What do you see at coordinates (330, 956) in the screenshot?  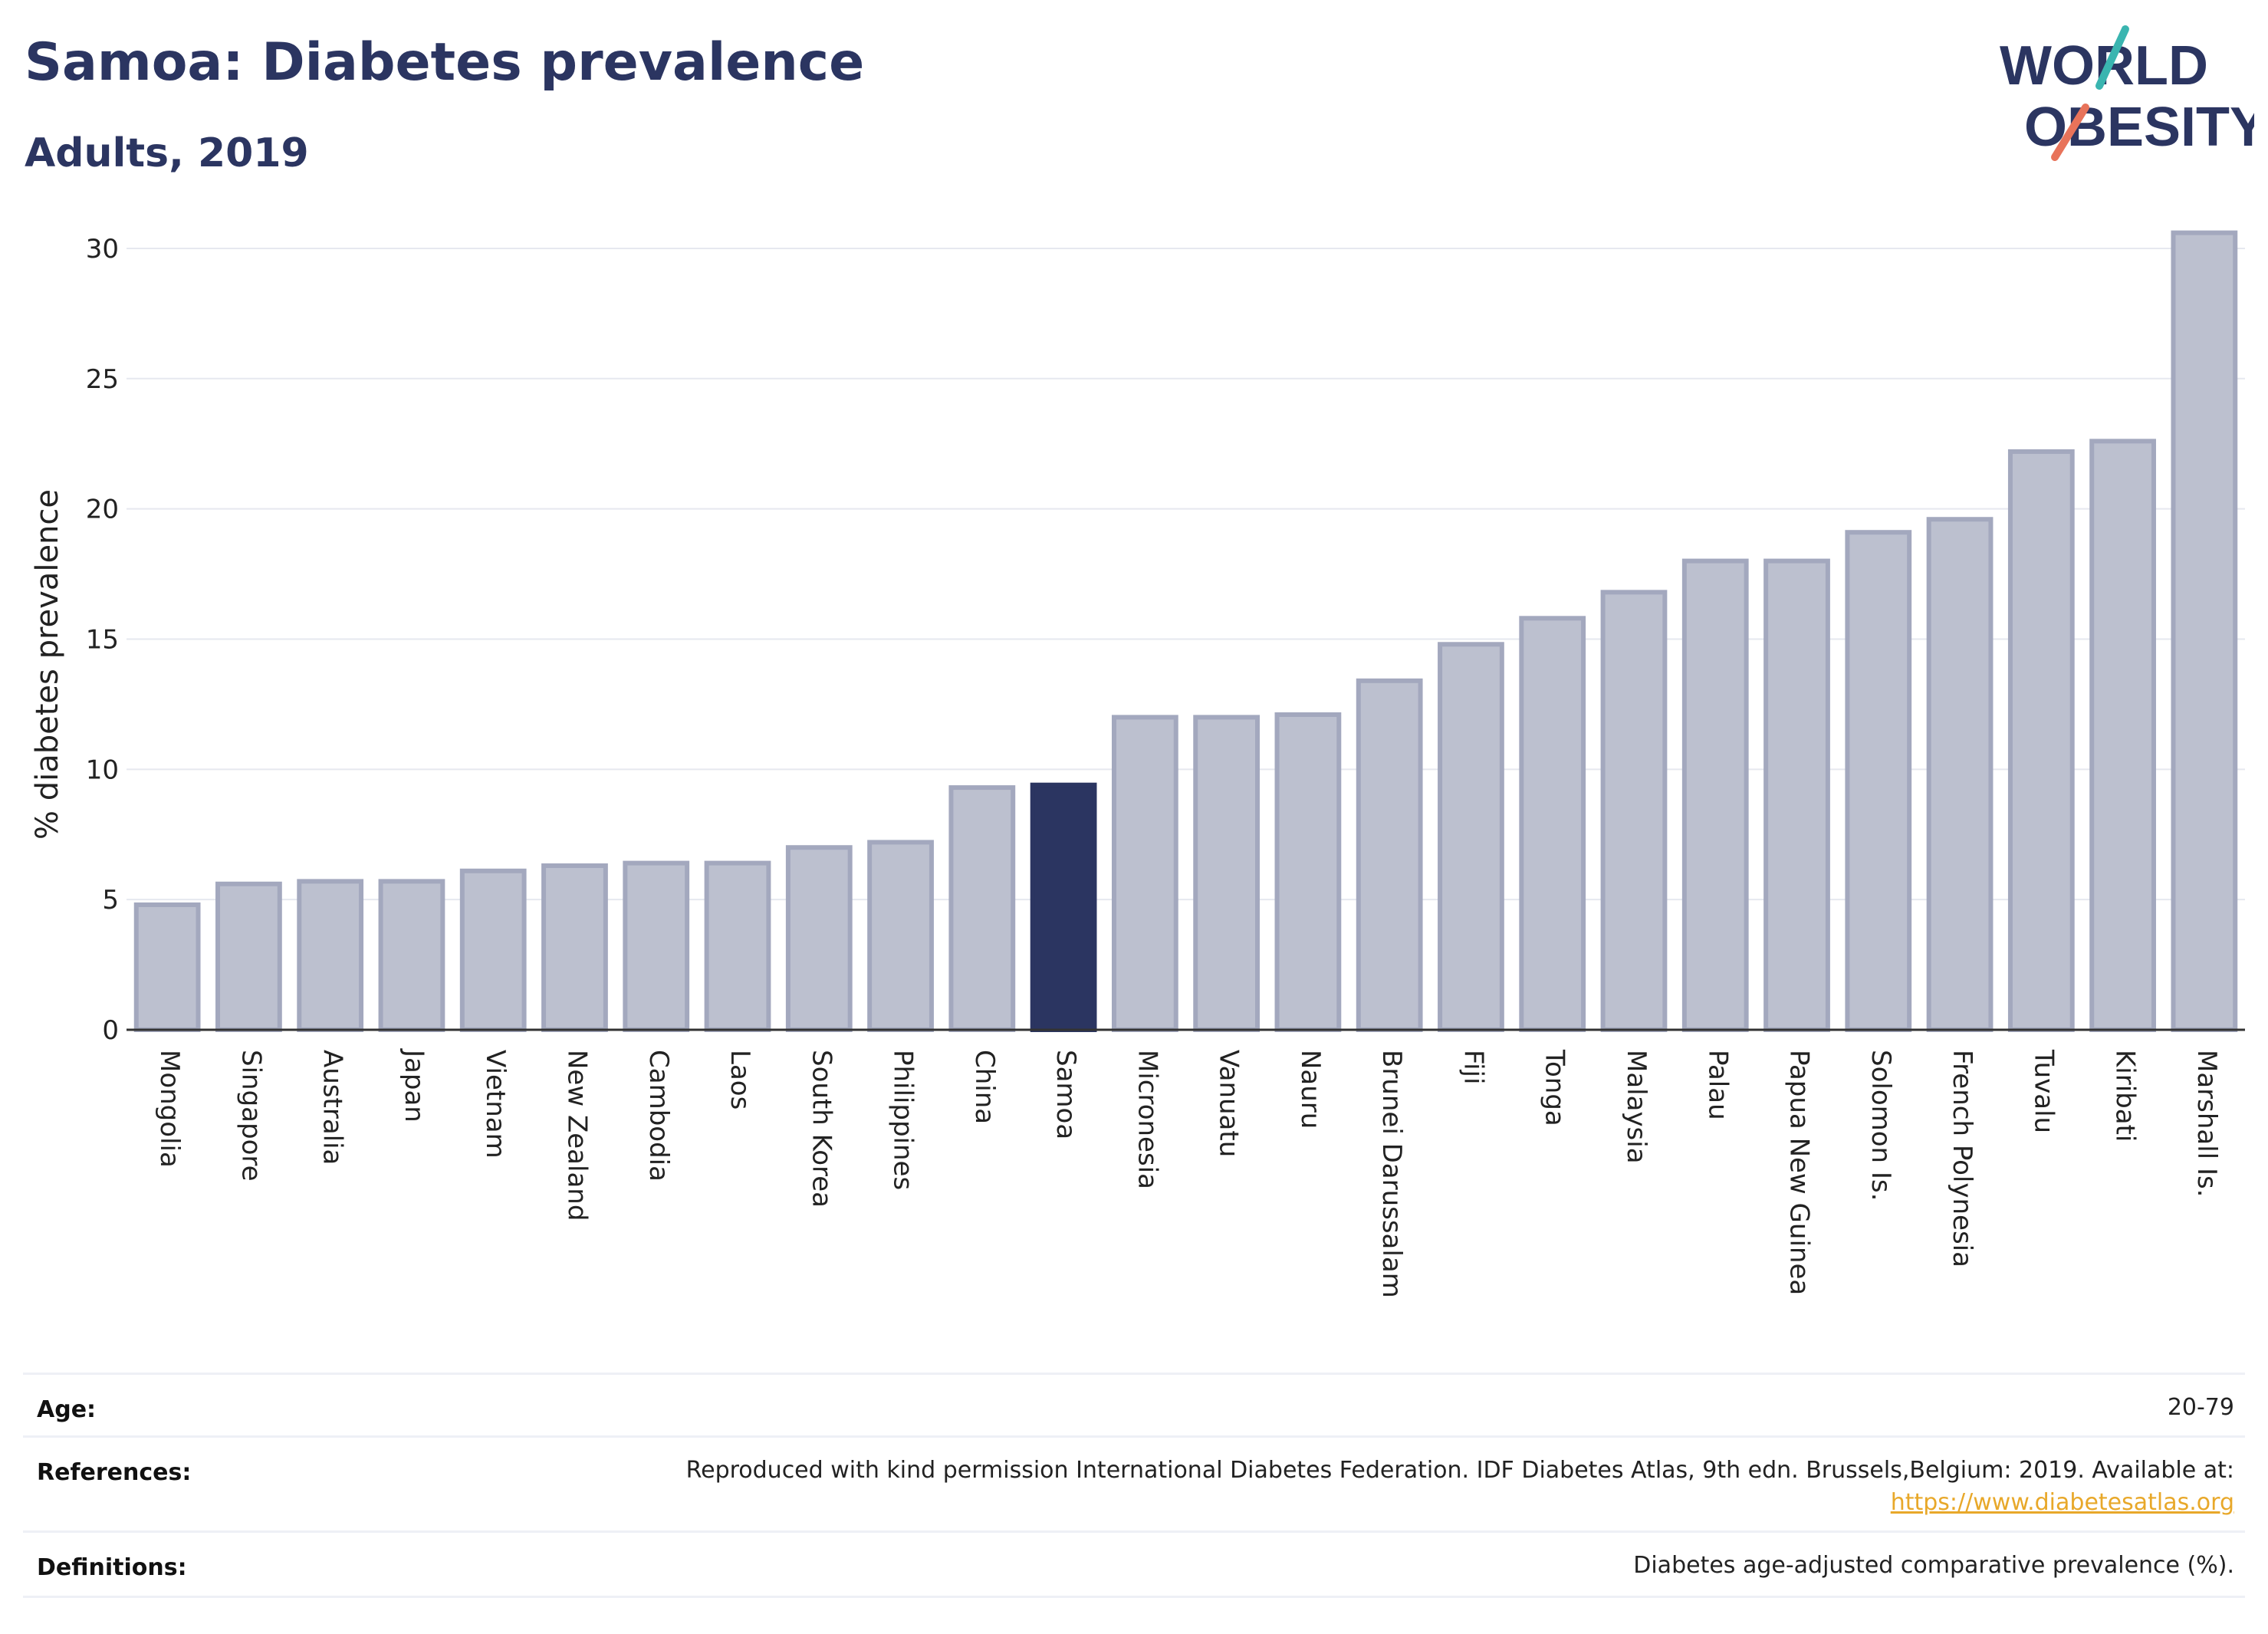 I see `bar-australia` at bounding box center [330, 956].